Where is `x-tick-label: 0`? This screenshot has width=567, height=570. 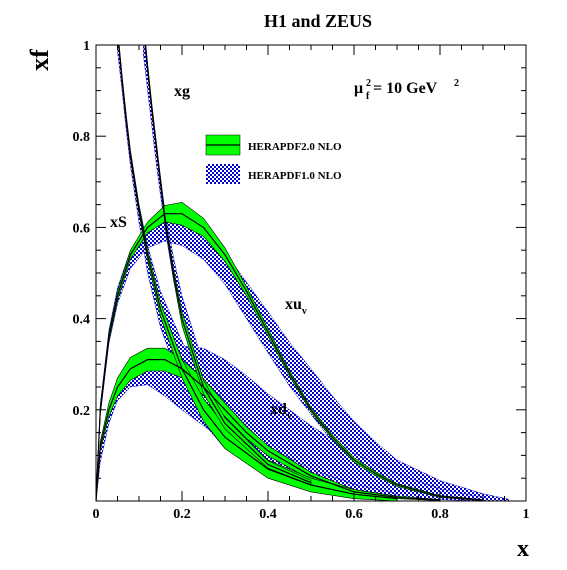 x-tick-label: 0 is located at coordinates (96, 514).